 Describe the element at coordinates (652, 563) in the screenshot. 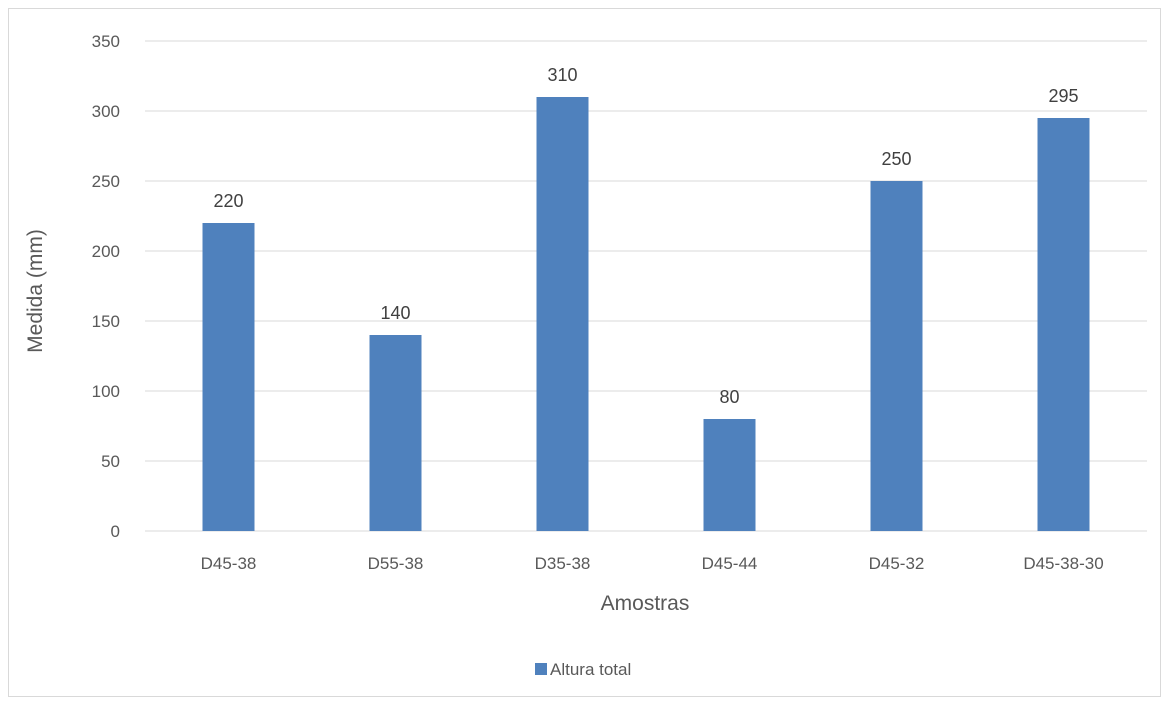

I see `x-tick-labels: D45-38 D55-38 D35-38 D45-44 D45-32 D45-38-30` at that location.